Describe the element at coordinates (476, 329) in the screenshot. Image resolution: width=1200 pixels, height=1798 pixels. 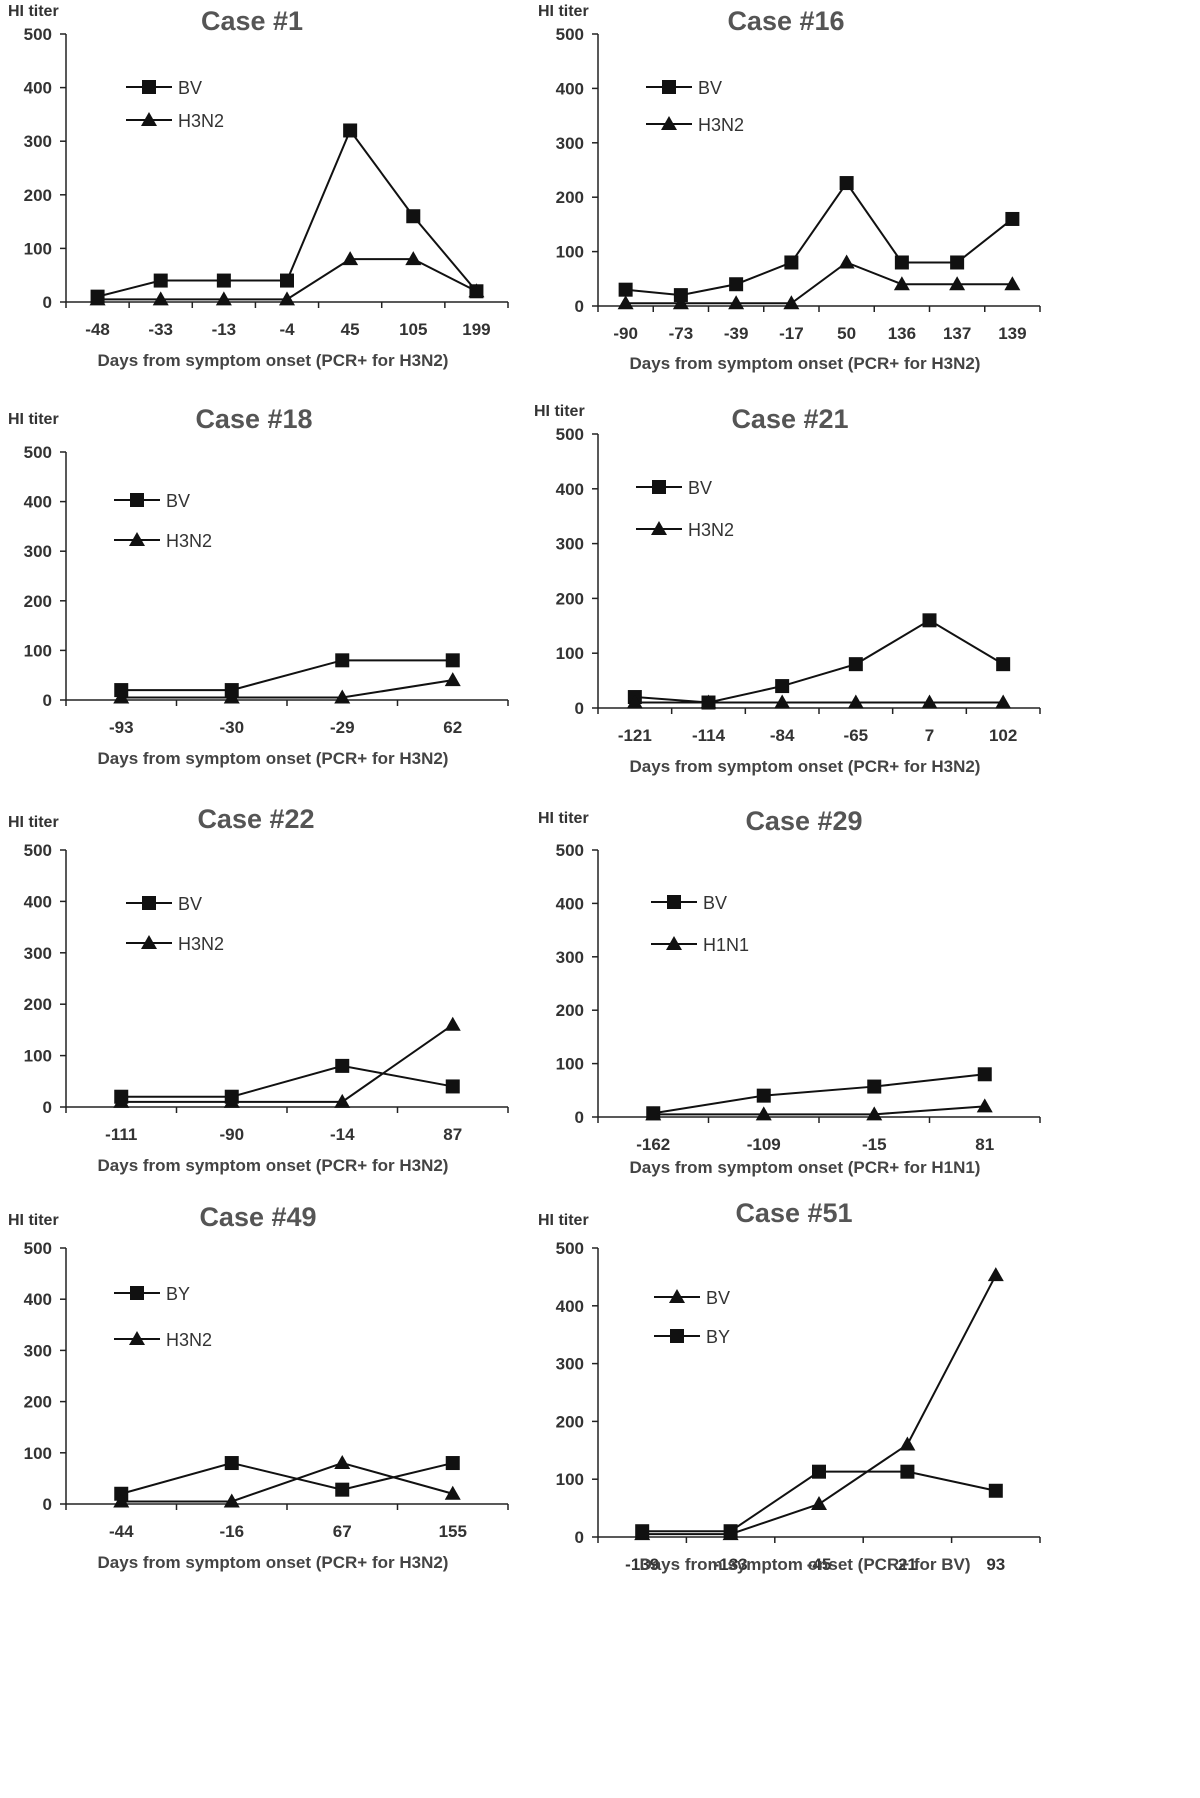
I see `x-tick-label: 199` at that location.